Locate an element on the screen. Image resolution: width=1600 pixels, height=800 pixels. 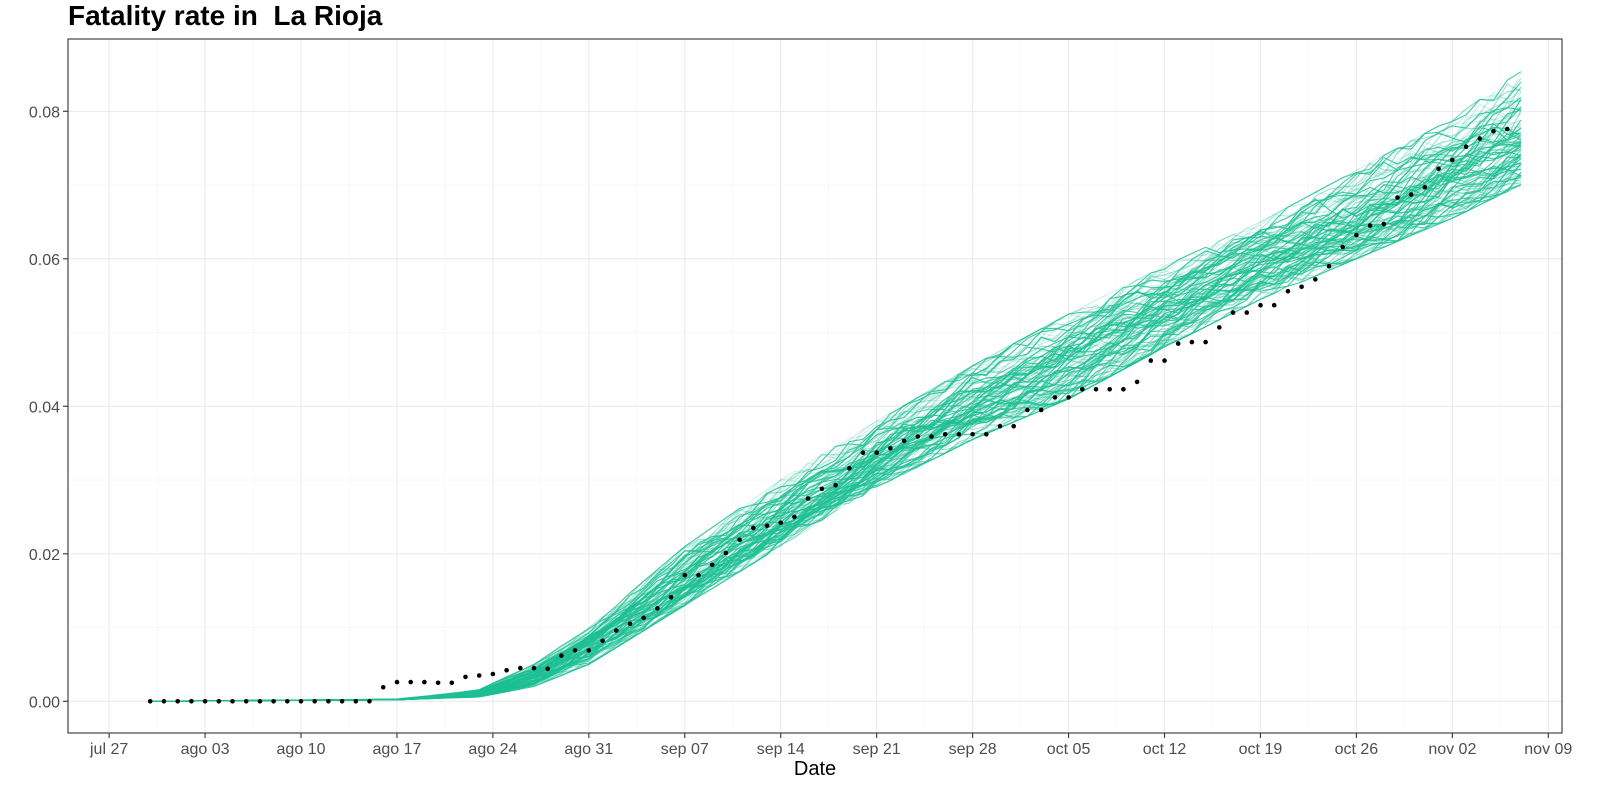
x-tick-label: ago 10 is located at coordinates (301, 749).